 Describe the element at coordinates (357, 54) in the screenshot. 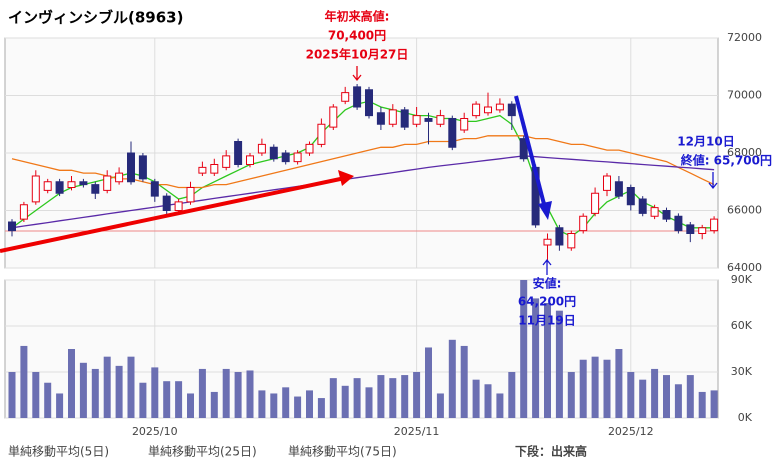

I see `annotation: 2025年10月27日` at that location.